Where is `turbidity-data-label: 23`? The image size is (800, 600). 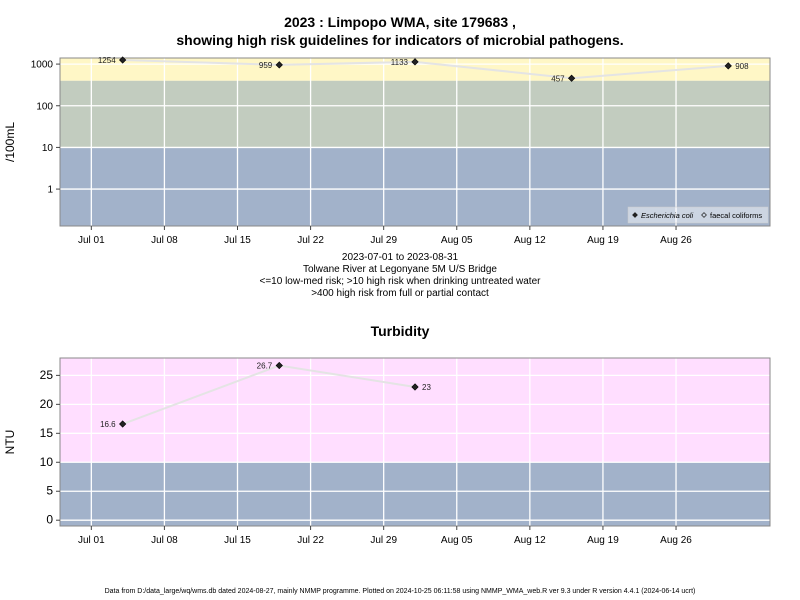
turbidity-data-label: 23 is located at coordinates (426, 387).